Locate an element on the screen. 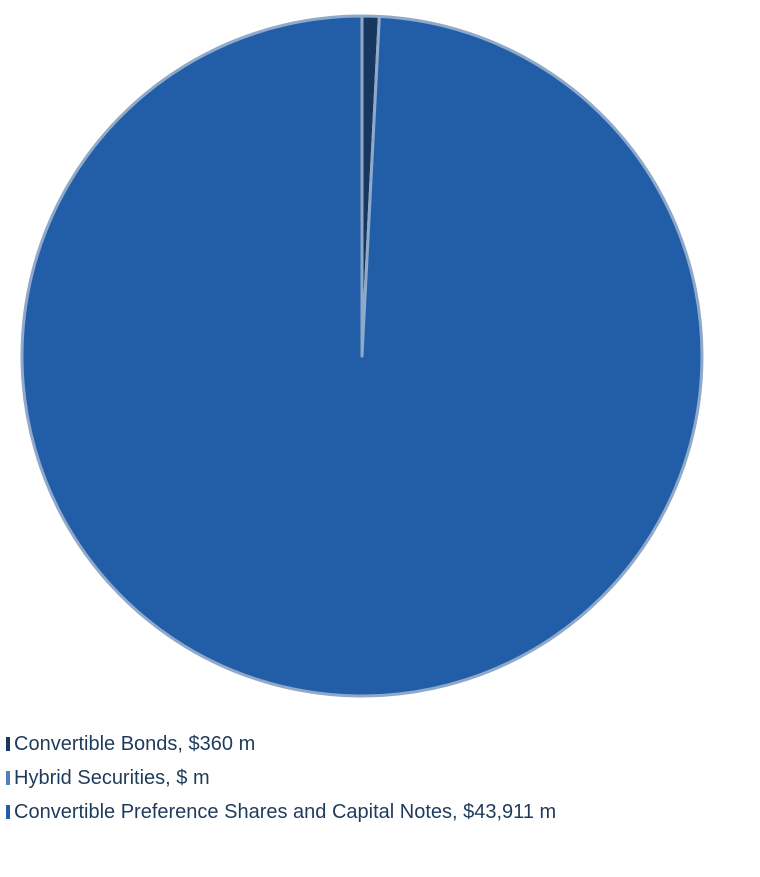 The image size is (760, 877). legend-item-hybrid-securities: Hybrid Securities, $ m is located at coordinates (281, 778).